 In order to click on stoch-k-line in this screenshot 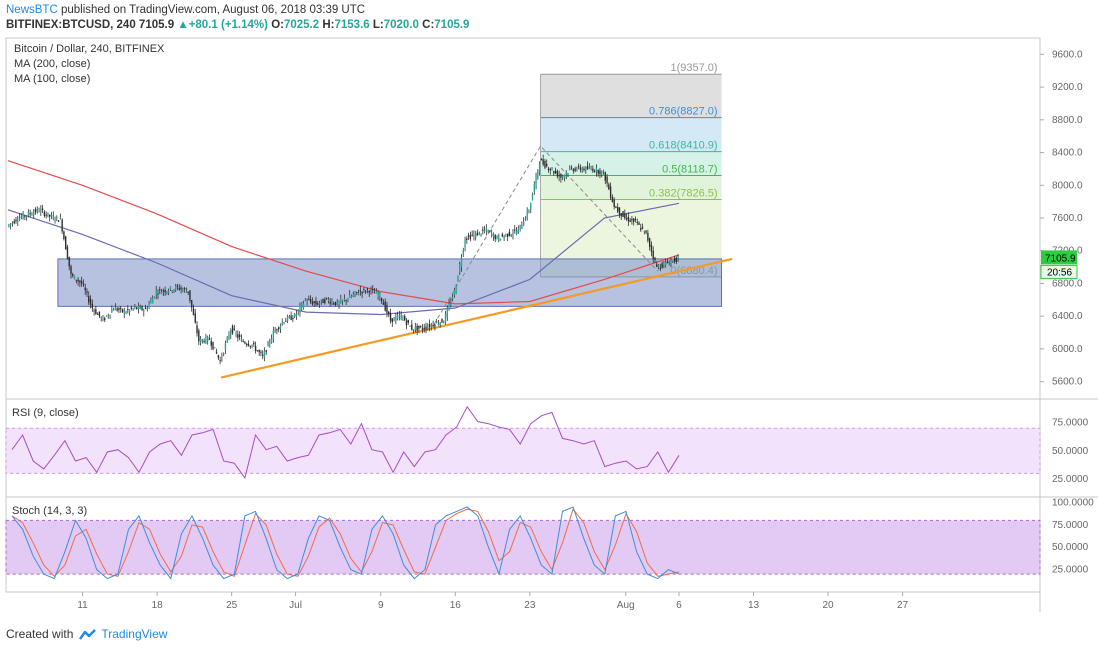, I will do `click(345, 543)`.